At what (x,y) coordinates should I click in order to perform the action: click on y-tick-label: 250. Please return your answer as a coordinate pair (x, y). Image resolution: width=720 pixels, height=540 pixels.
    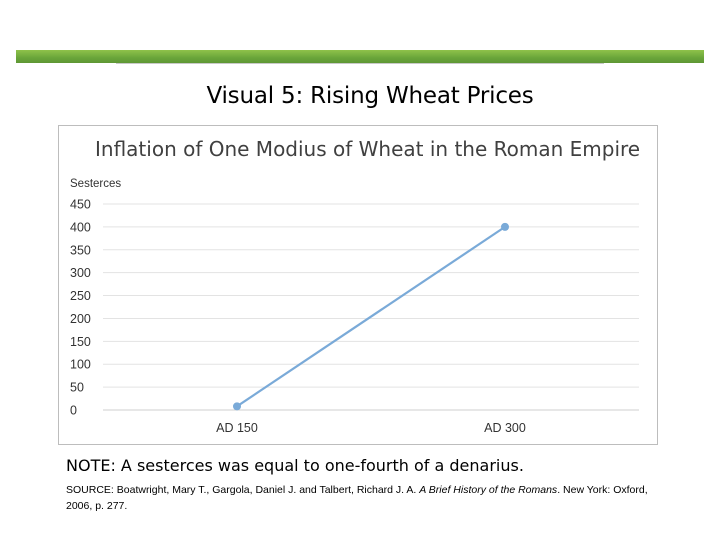
    Looking at the image, I should click on (80, 296).